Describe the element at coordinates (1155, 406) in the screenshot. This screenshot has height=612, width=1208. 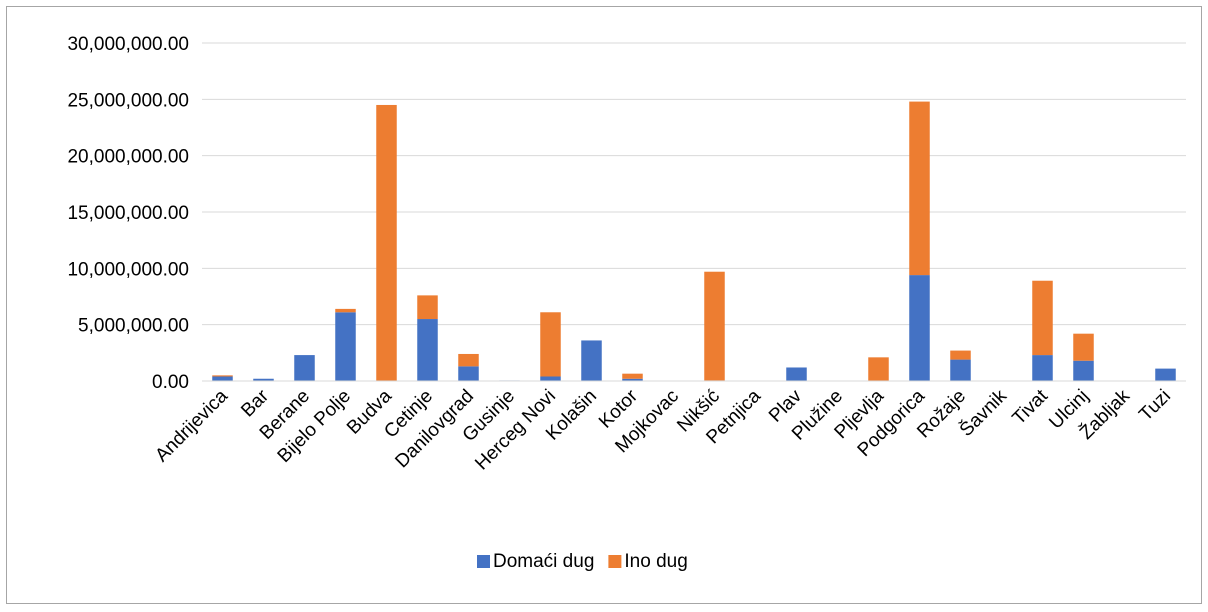
I see `x-tick-label: Tuzi` at that location.